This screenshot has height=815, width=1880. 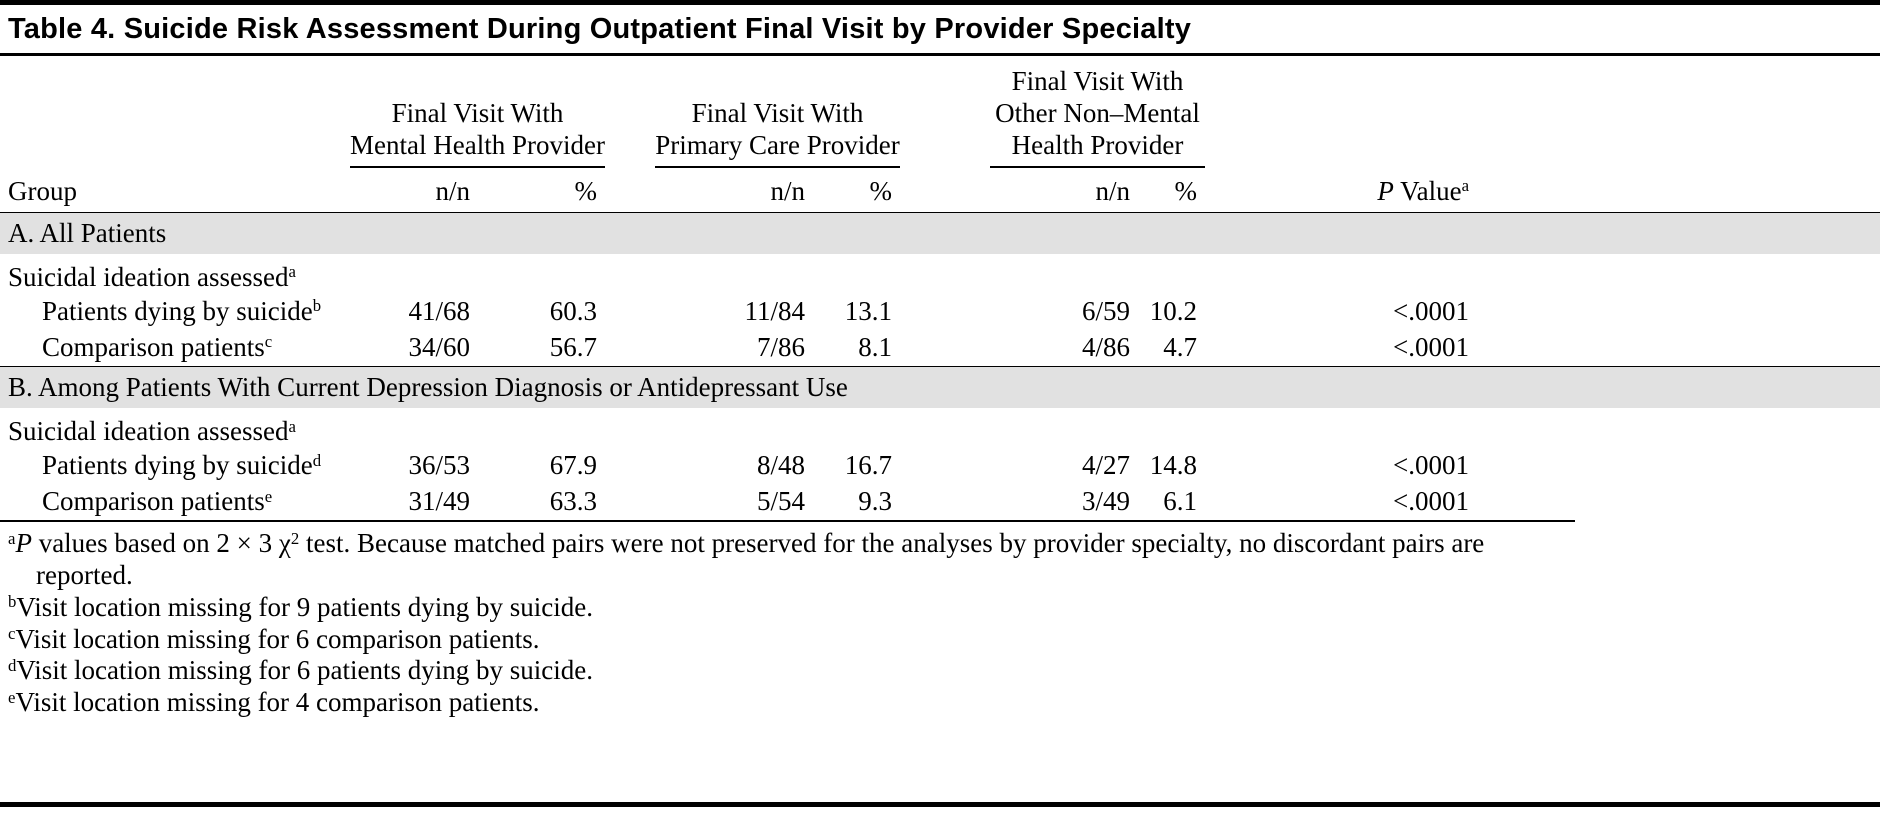 I want to click on title-rule, so click(x=940, y=54).